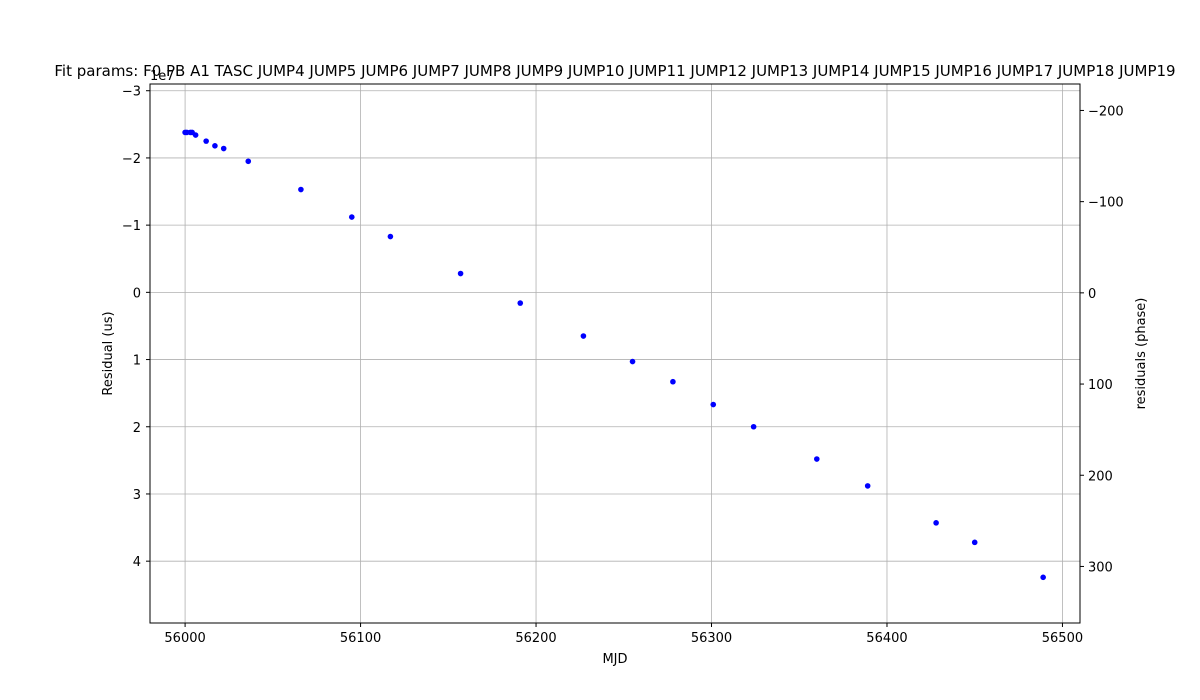  I want to click on y-tick-label: 2, so click(137, 428).